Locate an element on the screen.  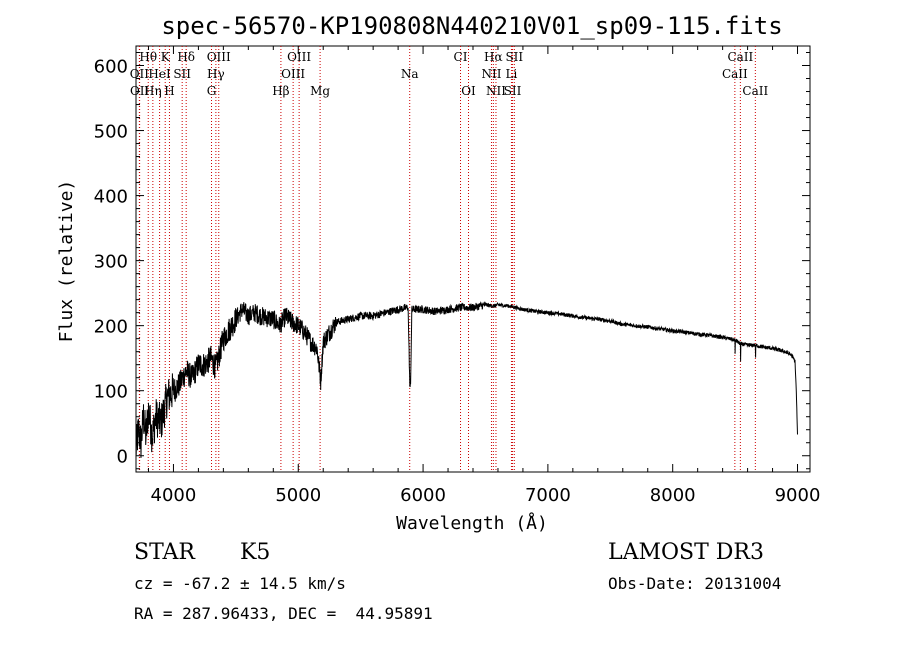
spectral-line-label: OI is located at coordinates (468, 91).